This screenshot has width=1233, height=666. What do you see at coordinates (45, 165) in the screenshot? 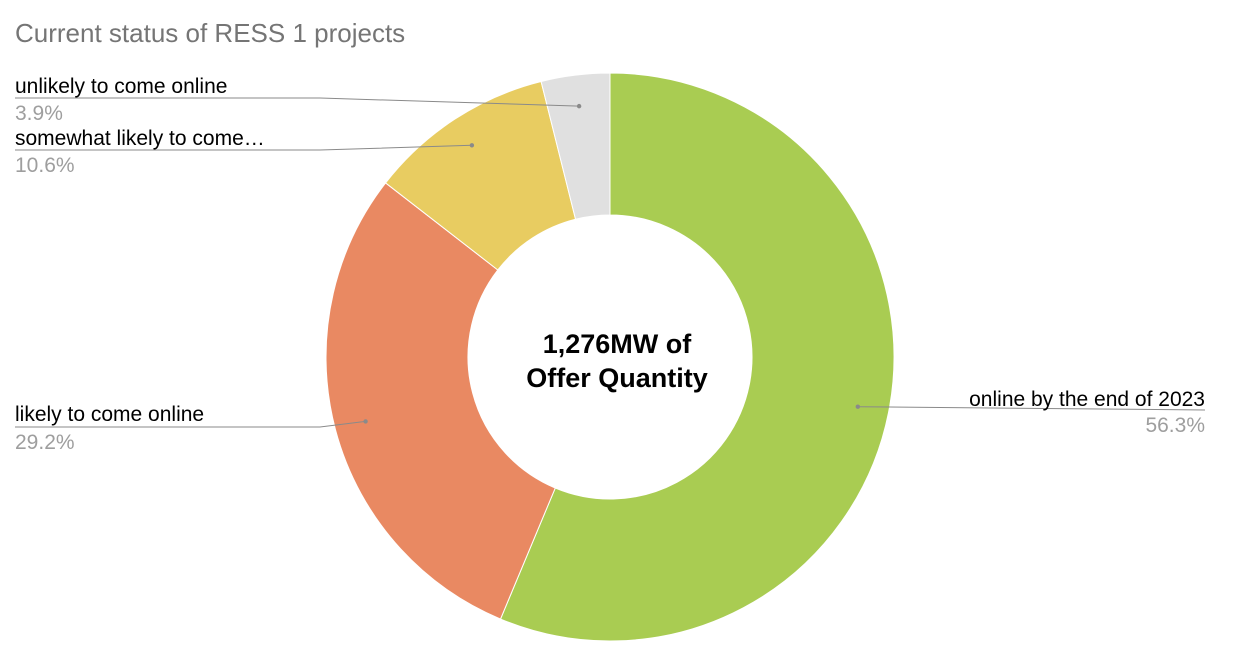
I see `slice-percent-3: 10.6%` at bounding box center [45, 165].